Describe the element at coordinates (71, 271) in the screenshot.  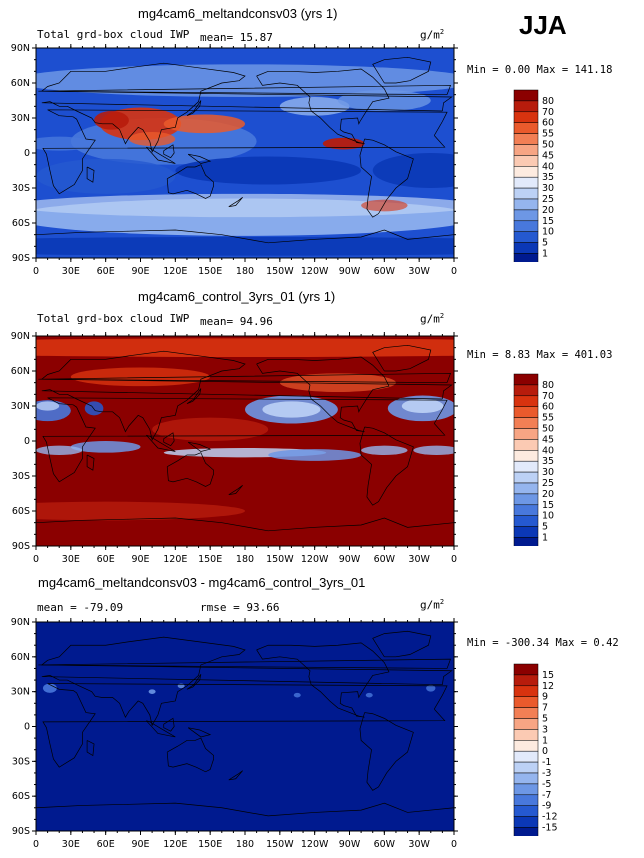
I see `lon-label: 30E` at that location.